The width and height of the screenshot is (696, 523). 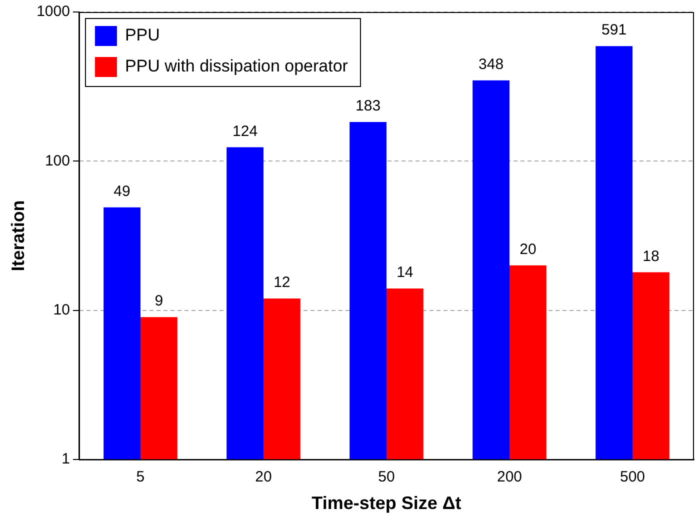 What do you see at coordinates (282, 283) in the screenshot?
I see `data-label: 12` at bounding box center [282, 283].